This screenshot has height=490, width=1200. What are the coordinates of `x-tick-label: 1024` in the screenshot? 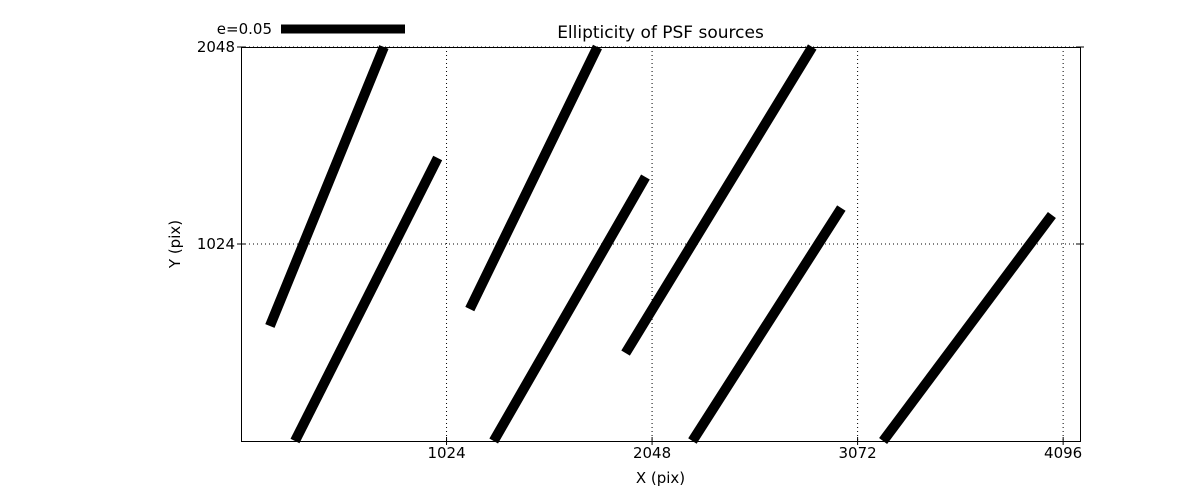 It's located at (446, 453).